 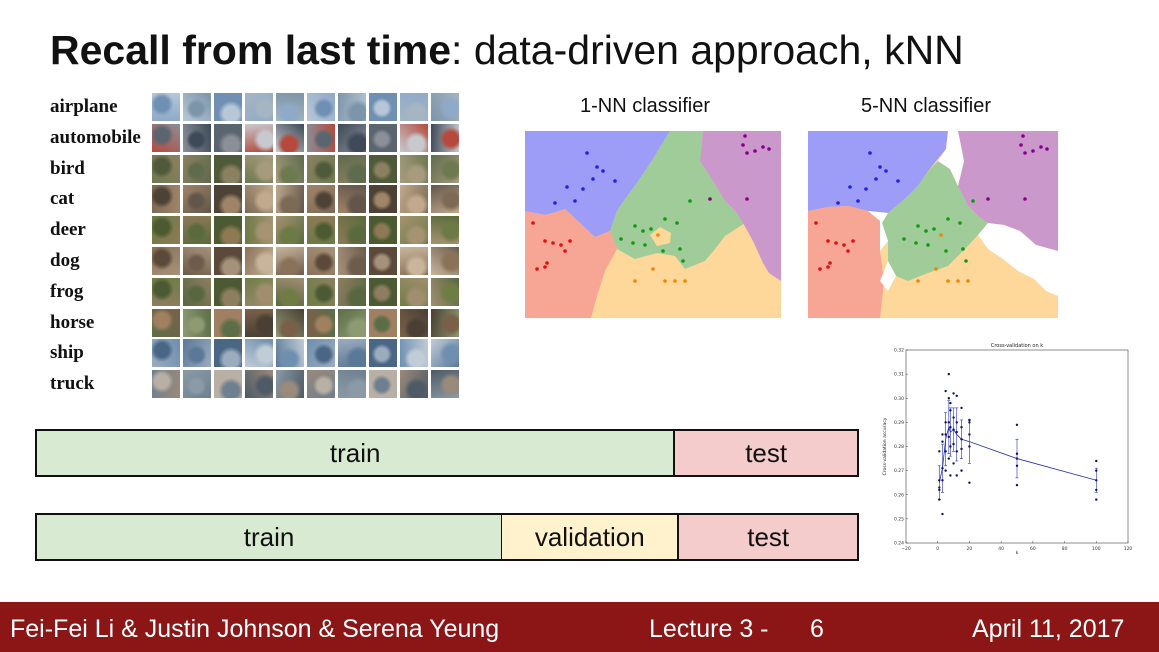 What do you see at coordinates (899, 423) in the screenshot?
I see `y-tick-label: 0.29` at bounding box center [899, 423].